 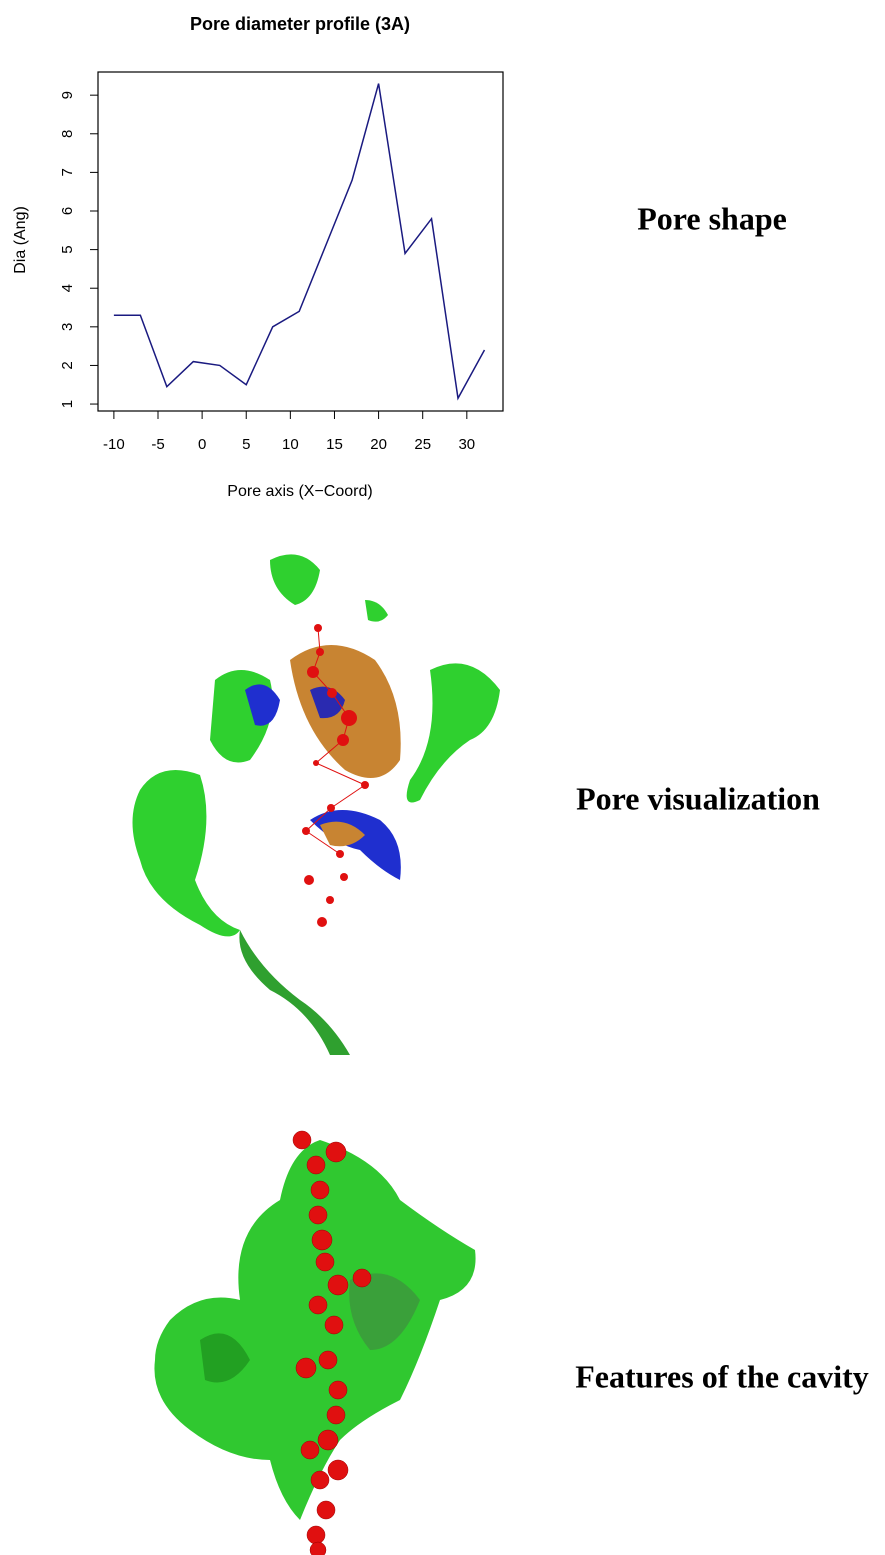 What do you see at coordinates (67, 327) in the screenshot?
I see `y-tick-label: 3` at bounding box center [67, 327].